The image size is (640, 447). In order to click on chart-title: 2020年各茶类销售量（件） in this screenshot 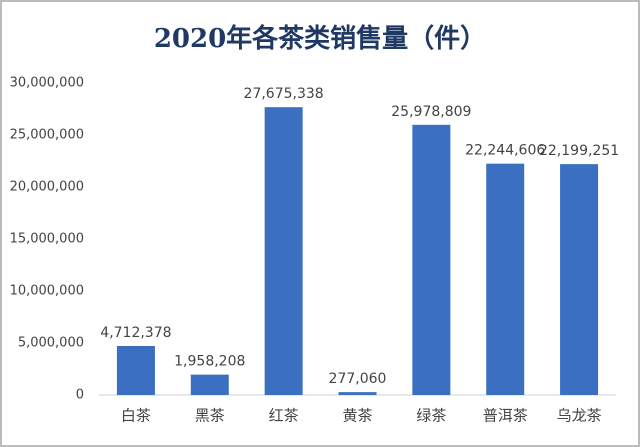, I will do `click(320, 38)`.